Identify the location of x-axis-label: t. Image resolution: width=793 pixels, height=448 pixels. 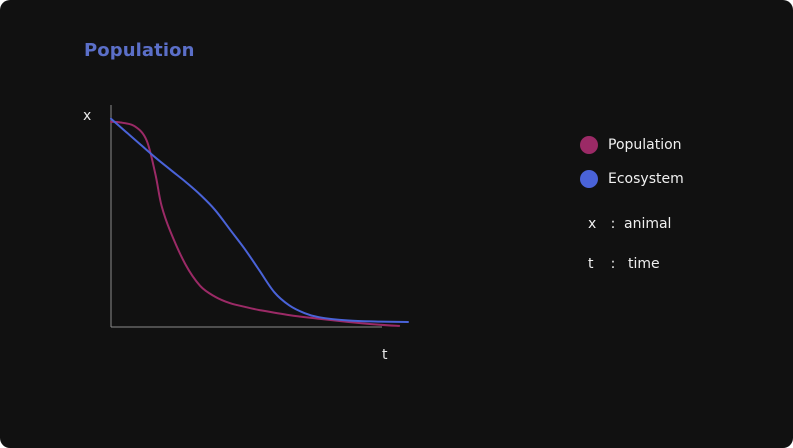
(385, 355).